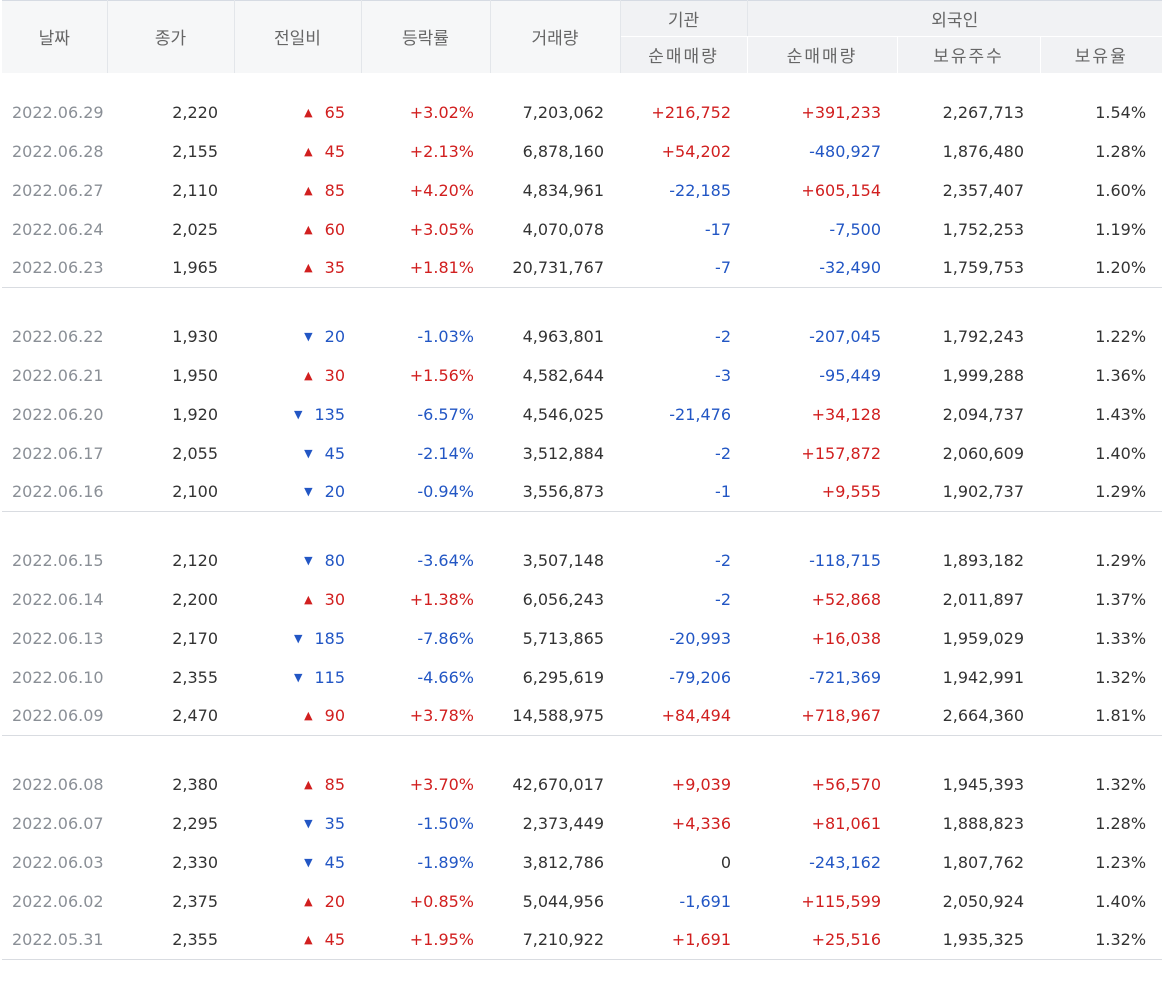 This screenshot has height=984, width=1162. I want to click on cell-change: ▲ 85, so click(297, 190).